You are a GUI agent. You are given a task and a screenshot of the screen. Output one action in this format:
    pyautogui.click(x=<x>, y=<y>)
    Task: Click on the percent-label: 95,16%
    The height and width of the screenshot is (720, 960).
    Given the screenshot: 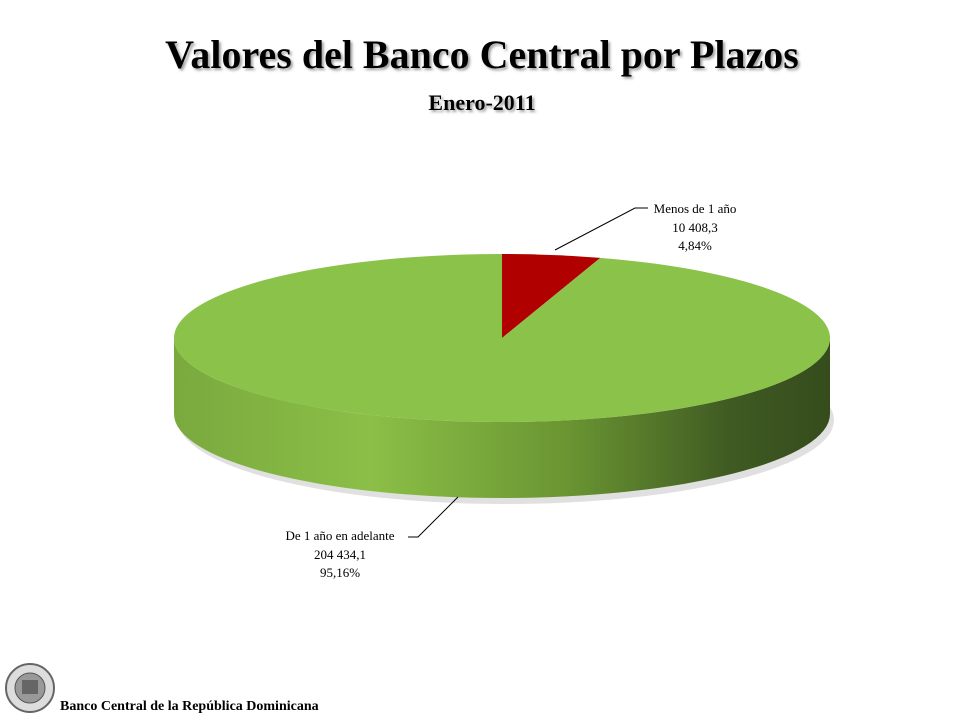 What is the action you would take?
    pyautogui.click(x=340, y=572)
    